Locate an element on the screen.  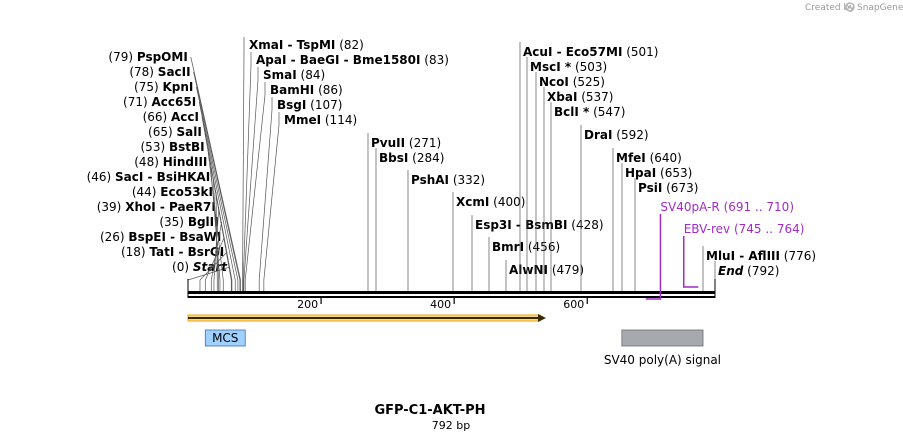
plasmid-length: 792 bp is located at coordinates (451, 425).